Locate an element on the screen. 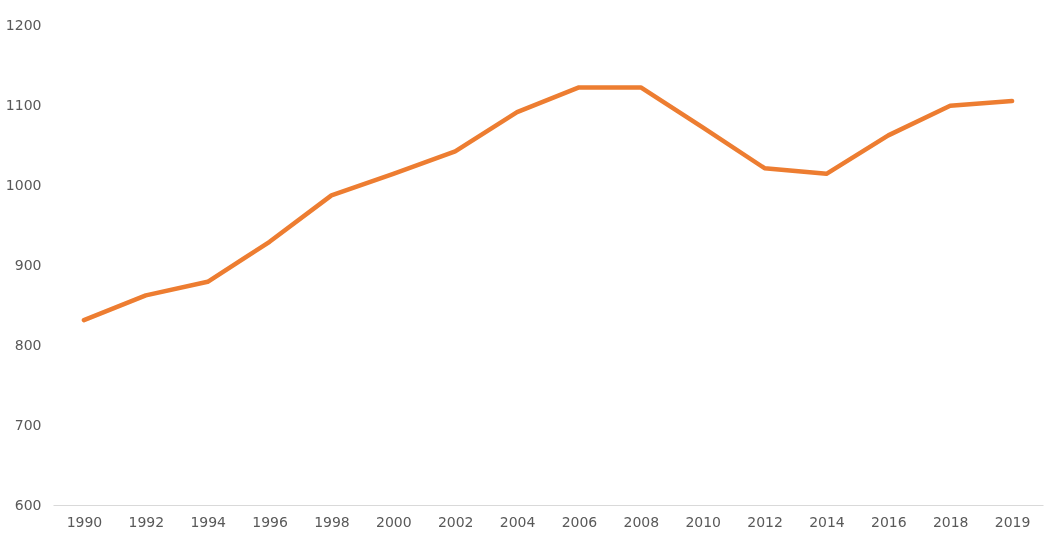 This screenshot has width=1061, height=539. x-tick-label: 2019 is located at coordinates (1012, 521).